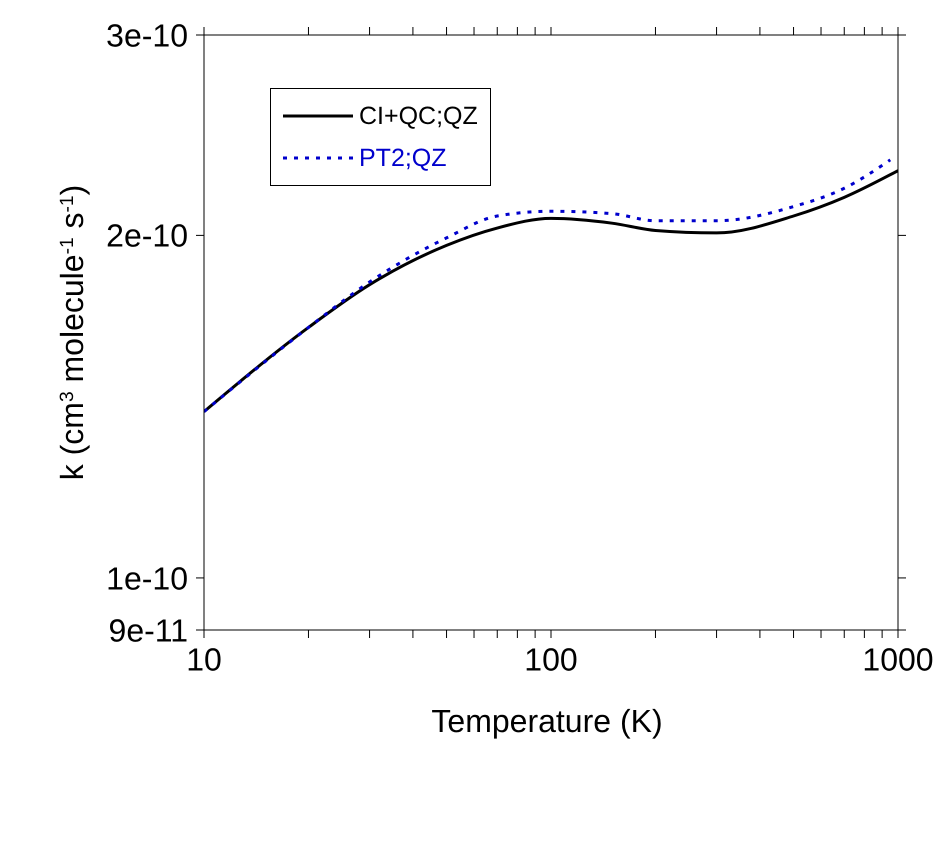  Describe the element at coordinates (551, 660) in the screenshot. I see `x-tick-label: 100` at that location.